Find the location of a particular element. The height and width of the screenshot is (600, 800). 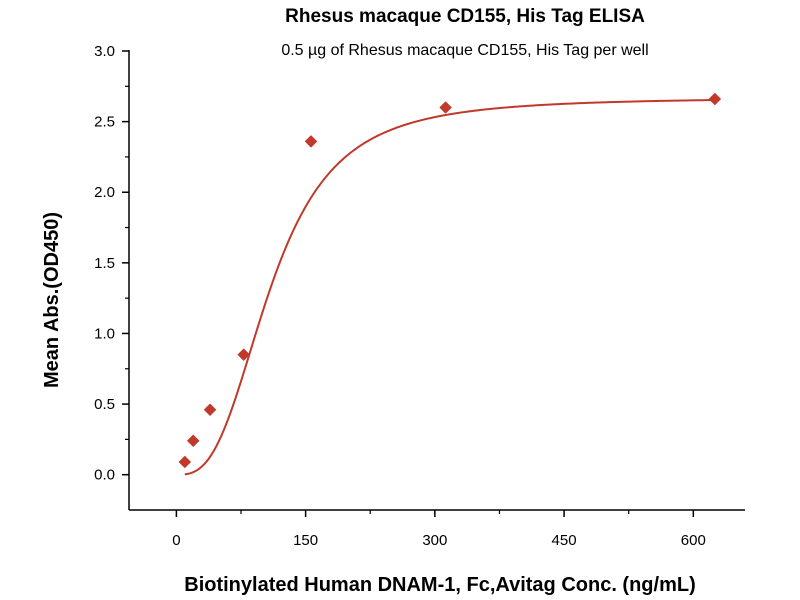

x-tick-label: 150 is located at coordinates (305, 540).